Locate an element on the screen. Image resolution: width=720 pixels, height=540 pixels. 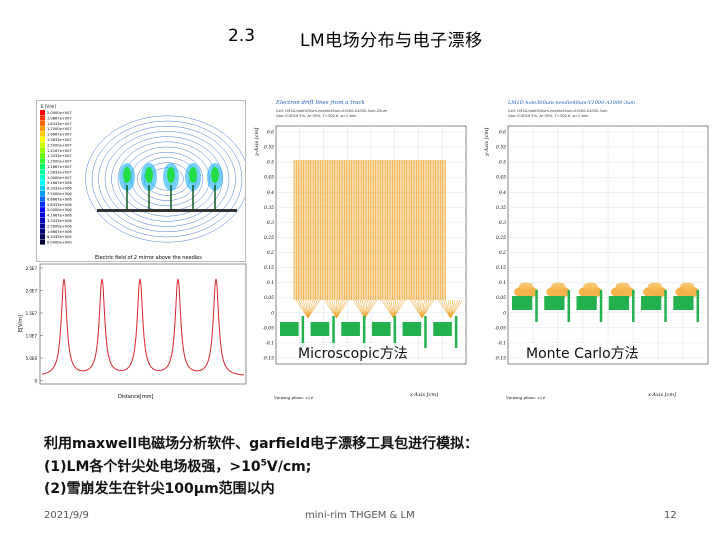
legend-value: 2.5000e+006 is located at coordinates (59, 226).